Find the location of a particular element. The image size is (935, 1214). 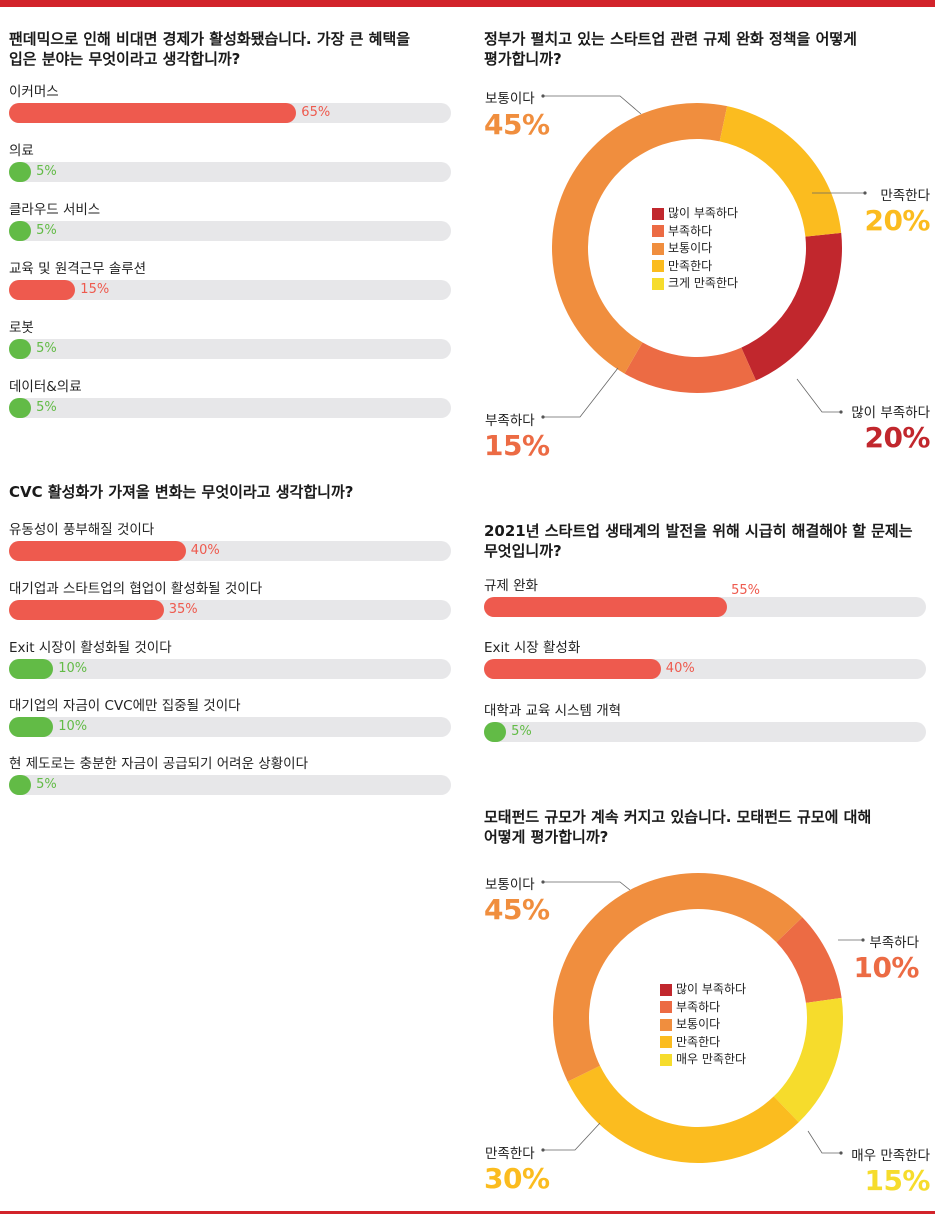

donut-callout-value: 45% is located at coordinates (517, 124).